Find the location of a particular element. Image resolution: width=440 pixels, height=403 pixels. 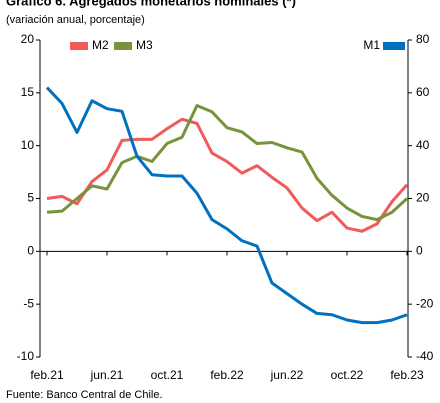

x-tick-label: feb.21 is located at coordinates (47, 375).